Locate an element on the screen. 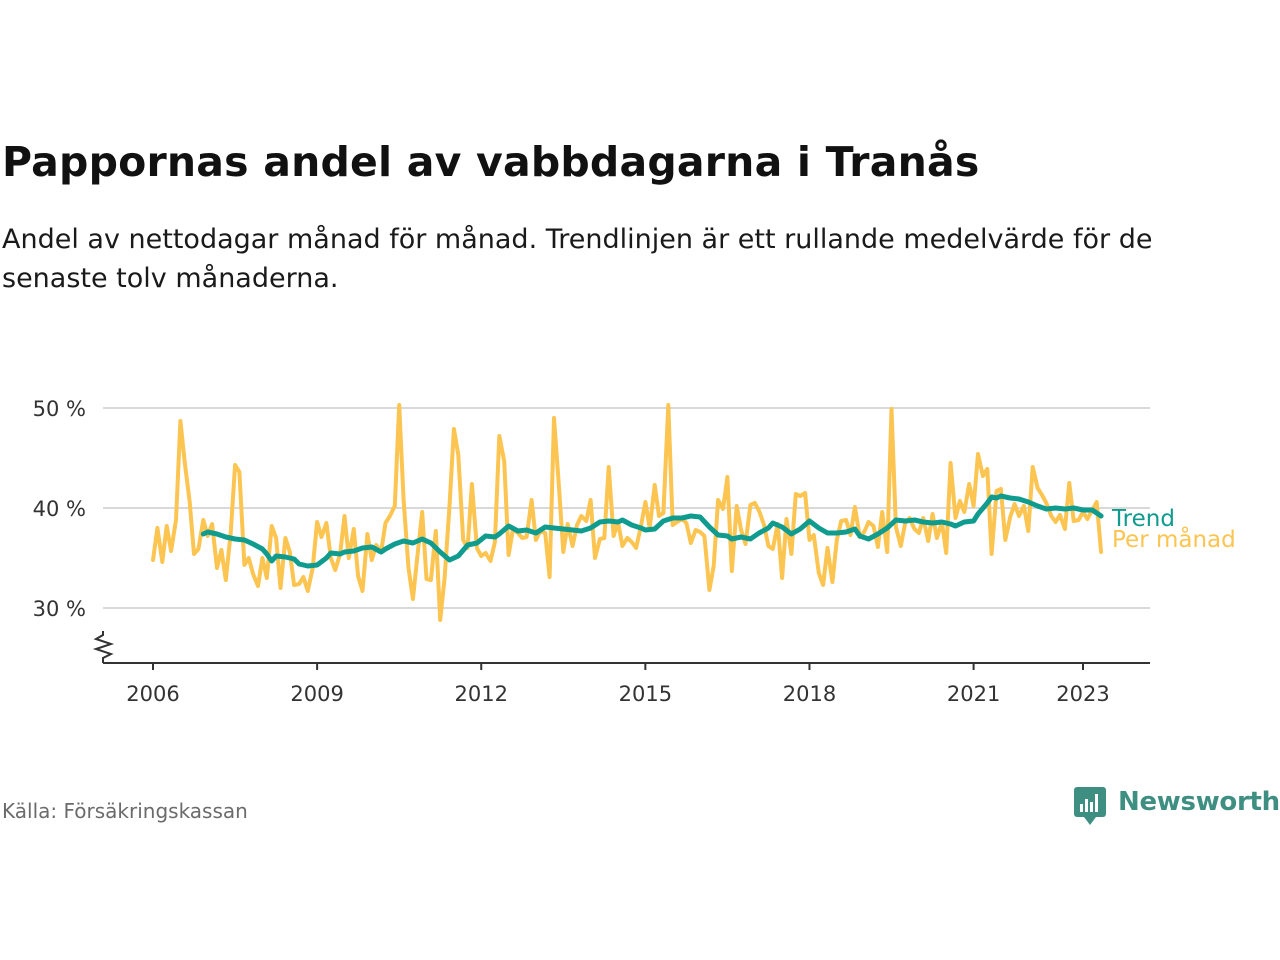  trend-series-label: Trend is located at coordinates (1143, 519).